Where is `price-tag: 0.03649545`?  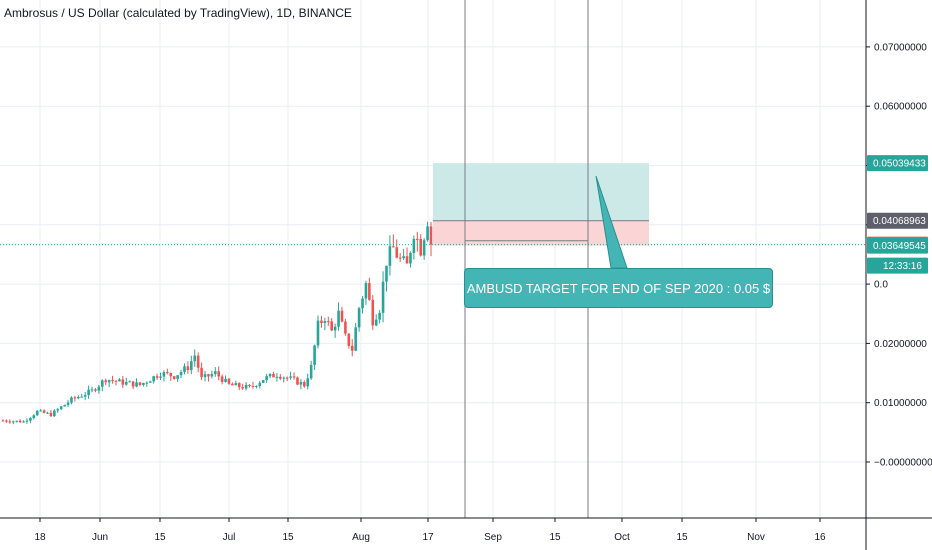
price-tag: 0.03649545 is located at coordinates (897, 245).